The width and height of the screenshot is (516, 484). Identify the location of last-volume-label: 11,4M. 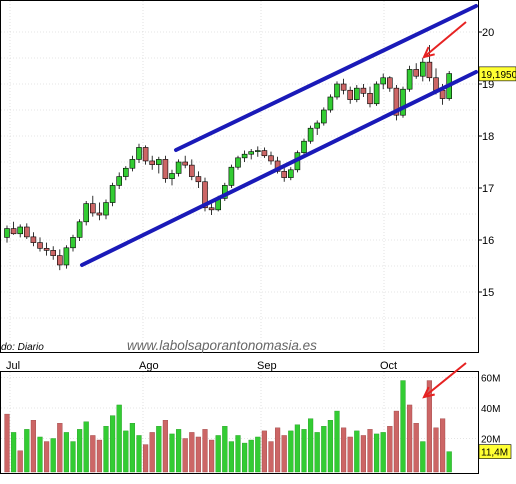
(494, 453).